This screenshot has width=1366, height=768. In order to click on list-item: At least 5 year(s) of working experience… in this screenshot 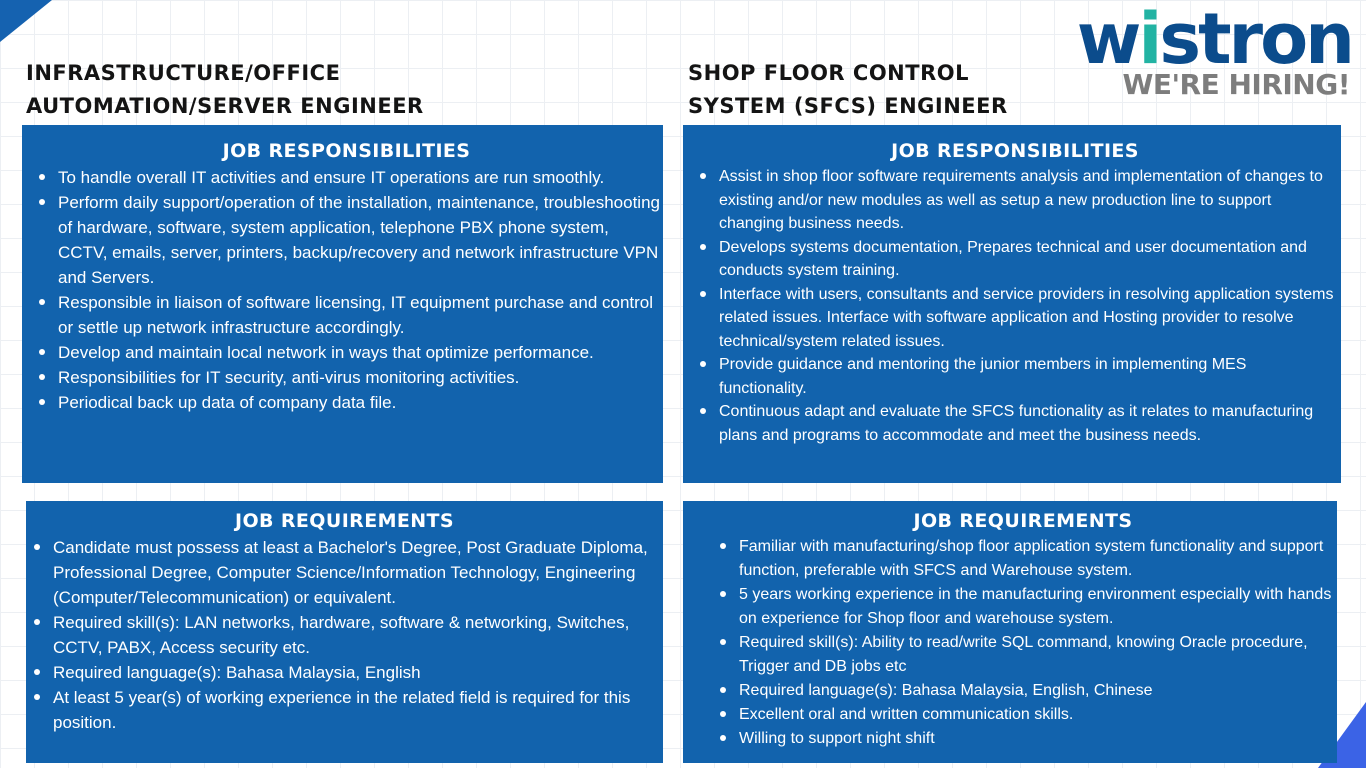, I will do `click(348, 710)`.